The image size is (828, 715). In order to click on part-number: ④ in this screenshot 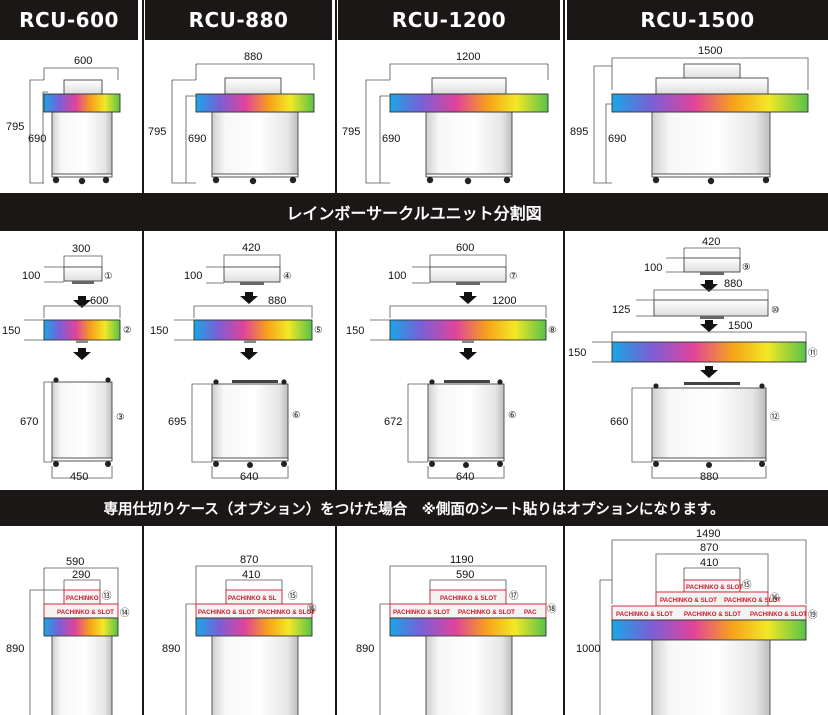, I will do `click(287, 276)`.